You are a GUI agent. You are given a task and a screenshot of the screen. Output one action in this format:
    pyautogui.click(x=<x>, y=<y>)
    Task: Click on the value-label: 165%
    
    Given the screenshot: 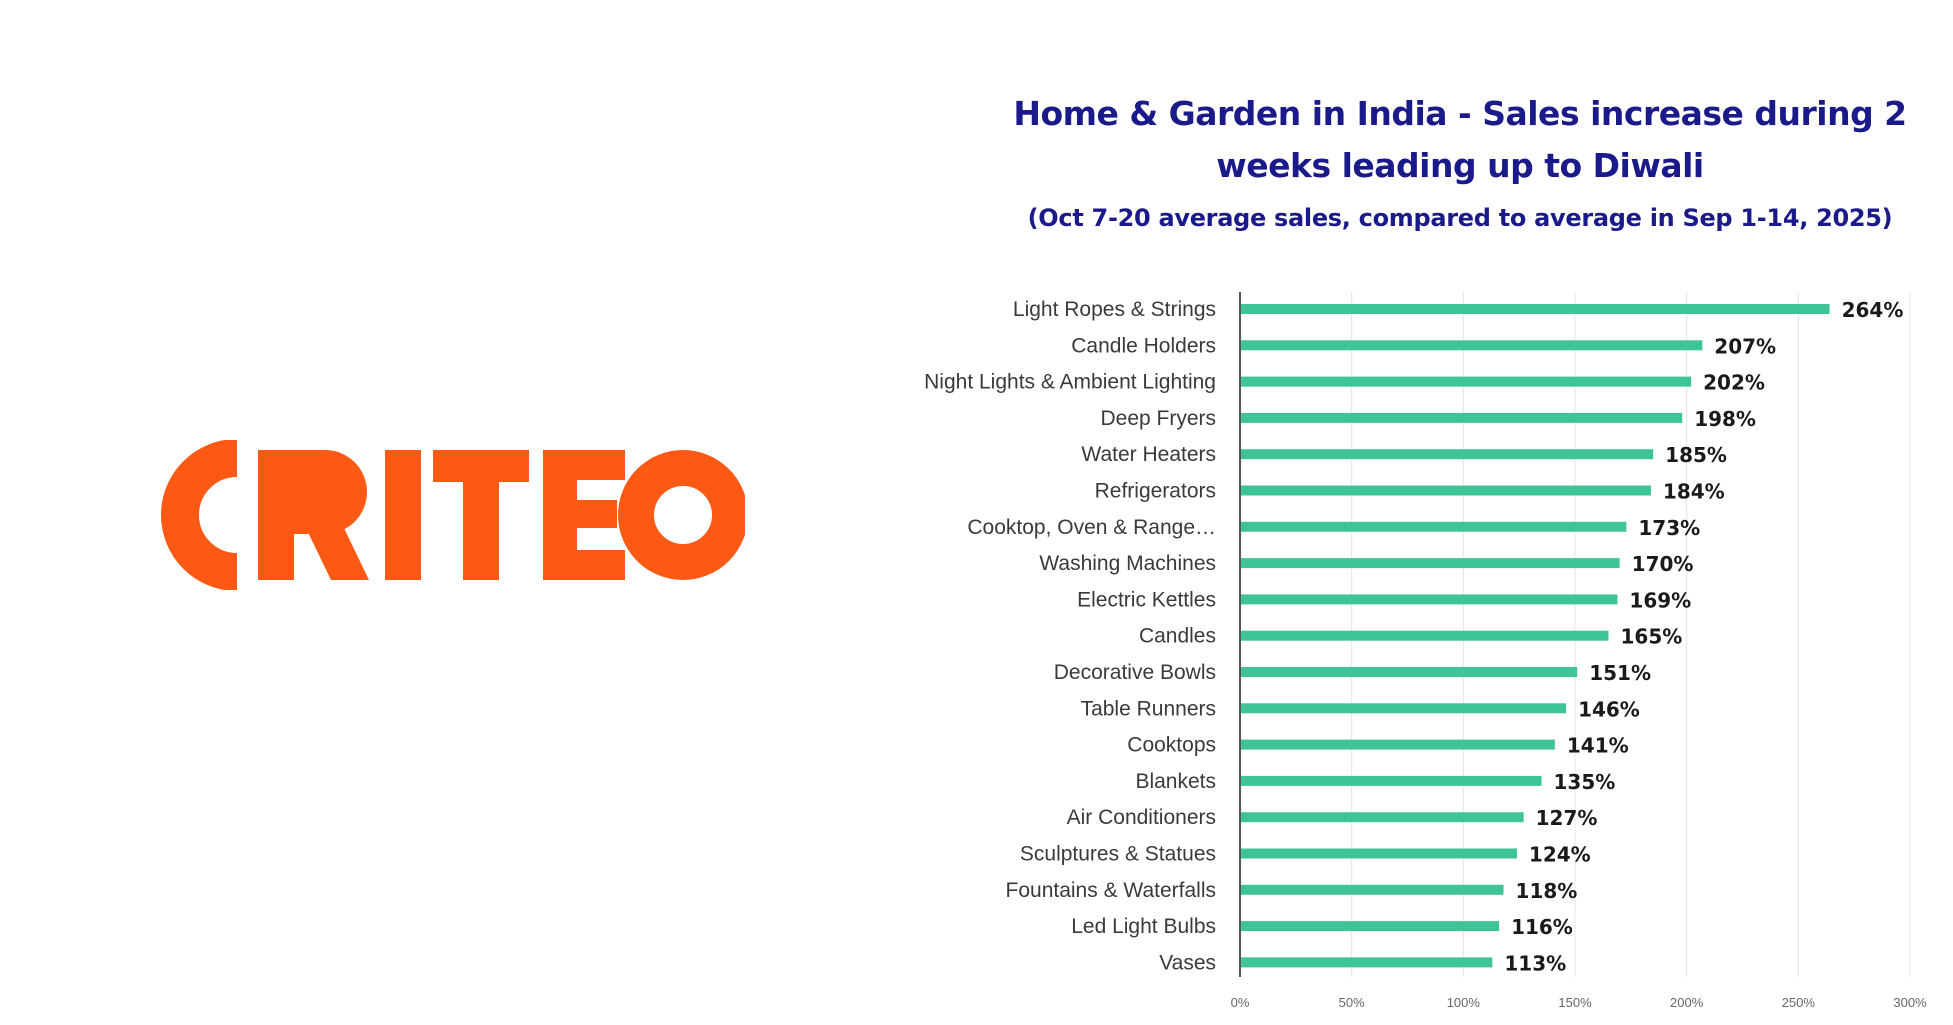 What is the action you would take?
    pyautogui.click(x=1652, y=637)
    